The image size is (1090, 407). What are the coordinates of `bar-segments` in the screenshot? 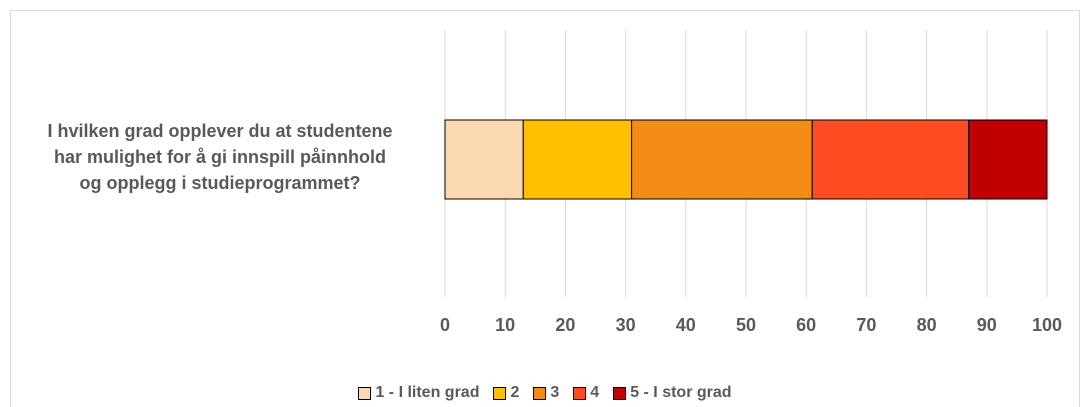 It's located at (746, 159).